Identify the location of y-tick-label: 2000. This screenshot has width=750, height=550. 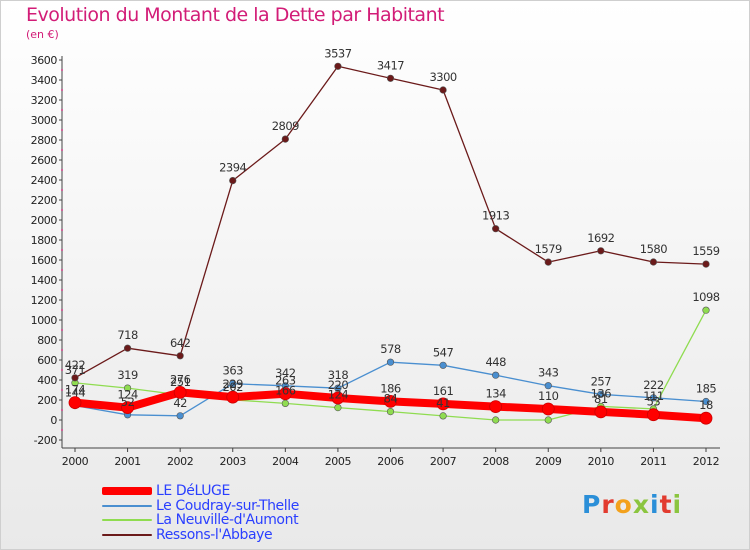
(44, 220).